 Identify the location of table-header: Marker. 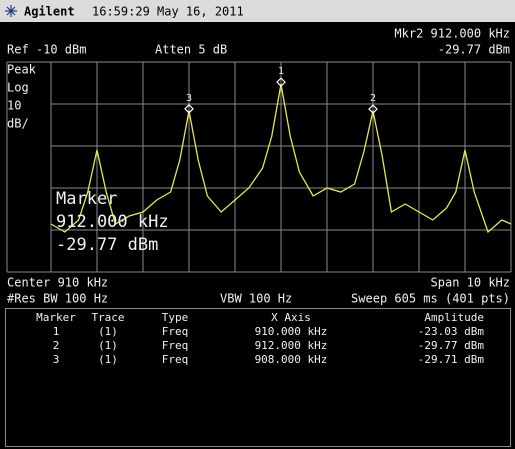
(56, 317).